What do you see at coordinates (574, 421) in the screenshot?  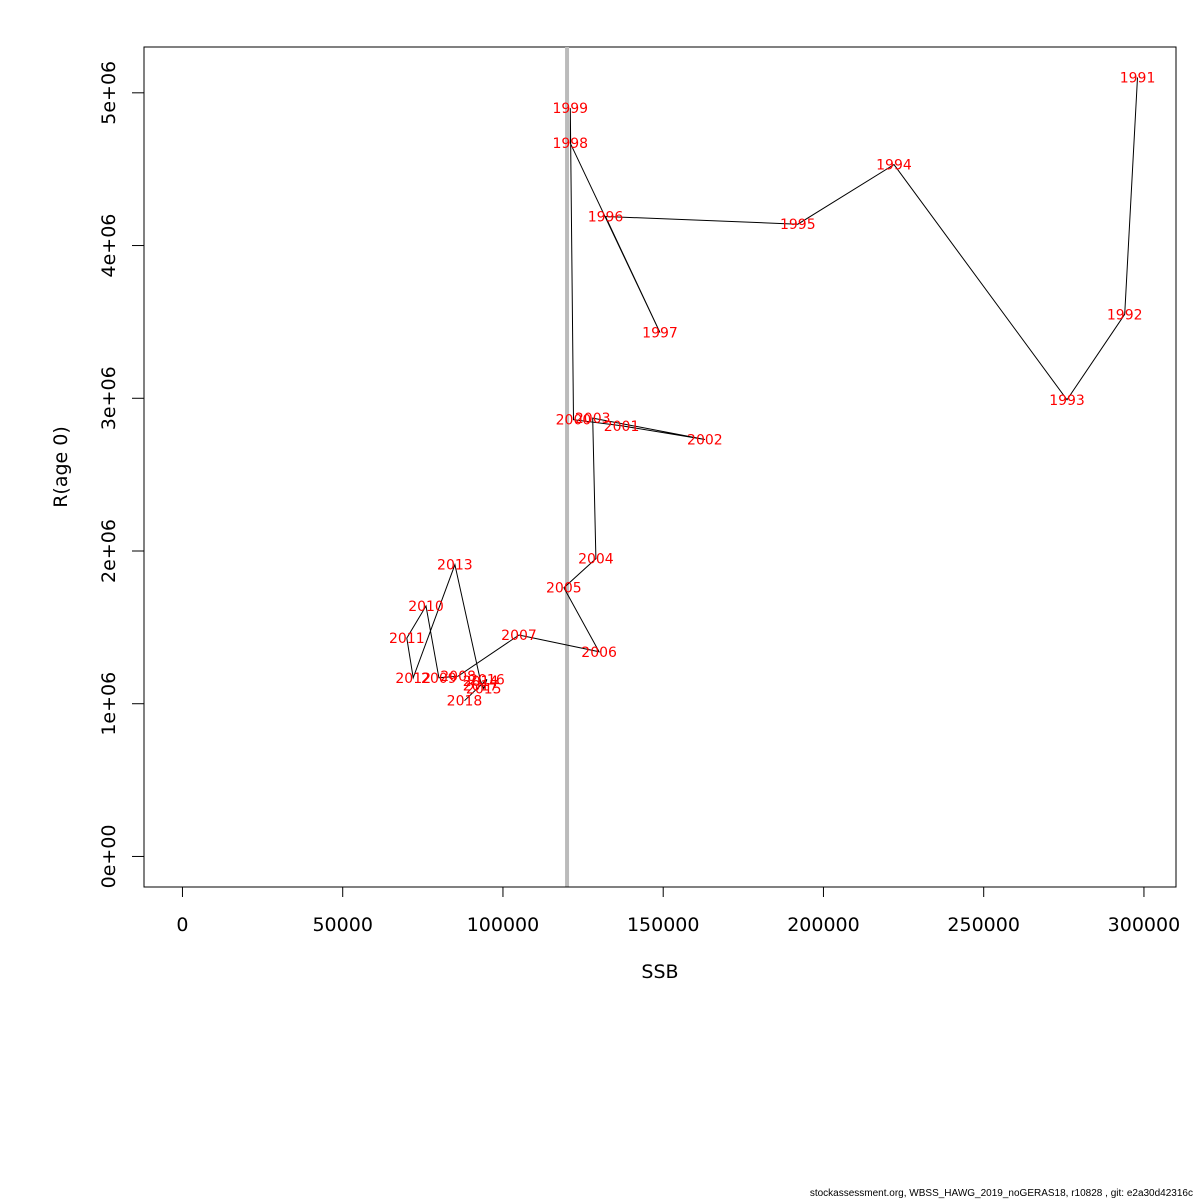 I see `point-label-2000: 2000` at bounding box center [574, 421].